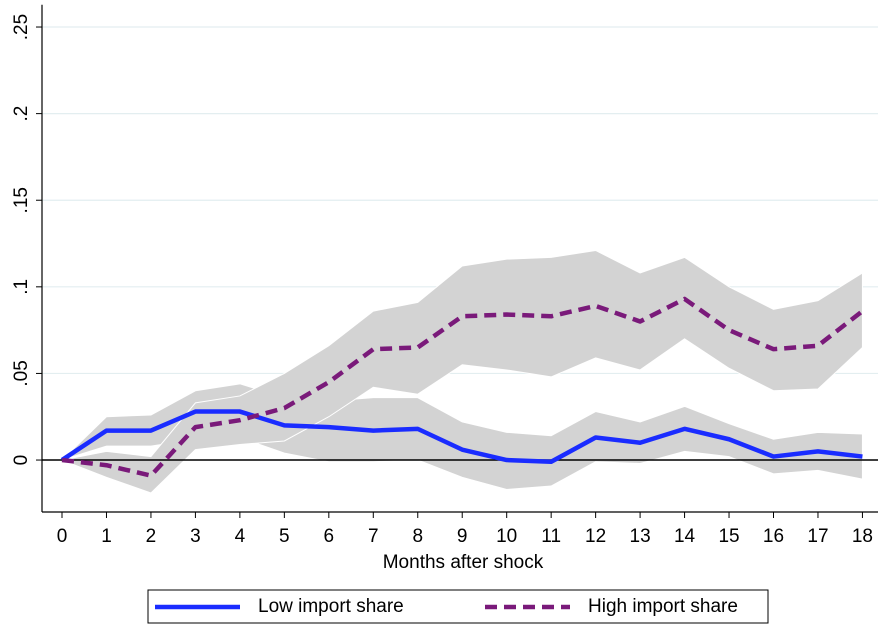 The height and width of the screenshot is (630, 879). Describe the element at coordinates (728, 536) in the screenshot. I see `x-tick-label: 15` at that location.